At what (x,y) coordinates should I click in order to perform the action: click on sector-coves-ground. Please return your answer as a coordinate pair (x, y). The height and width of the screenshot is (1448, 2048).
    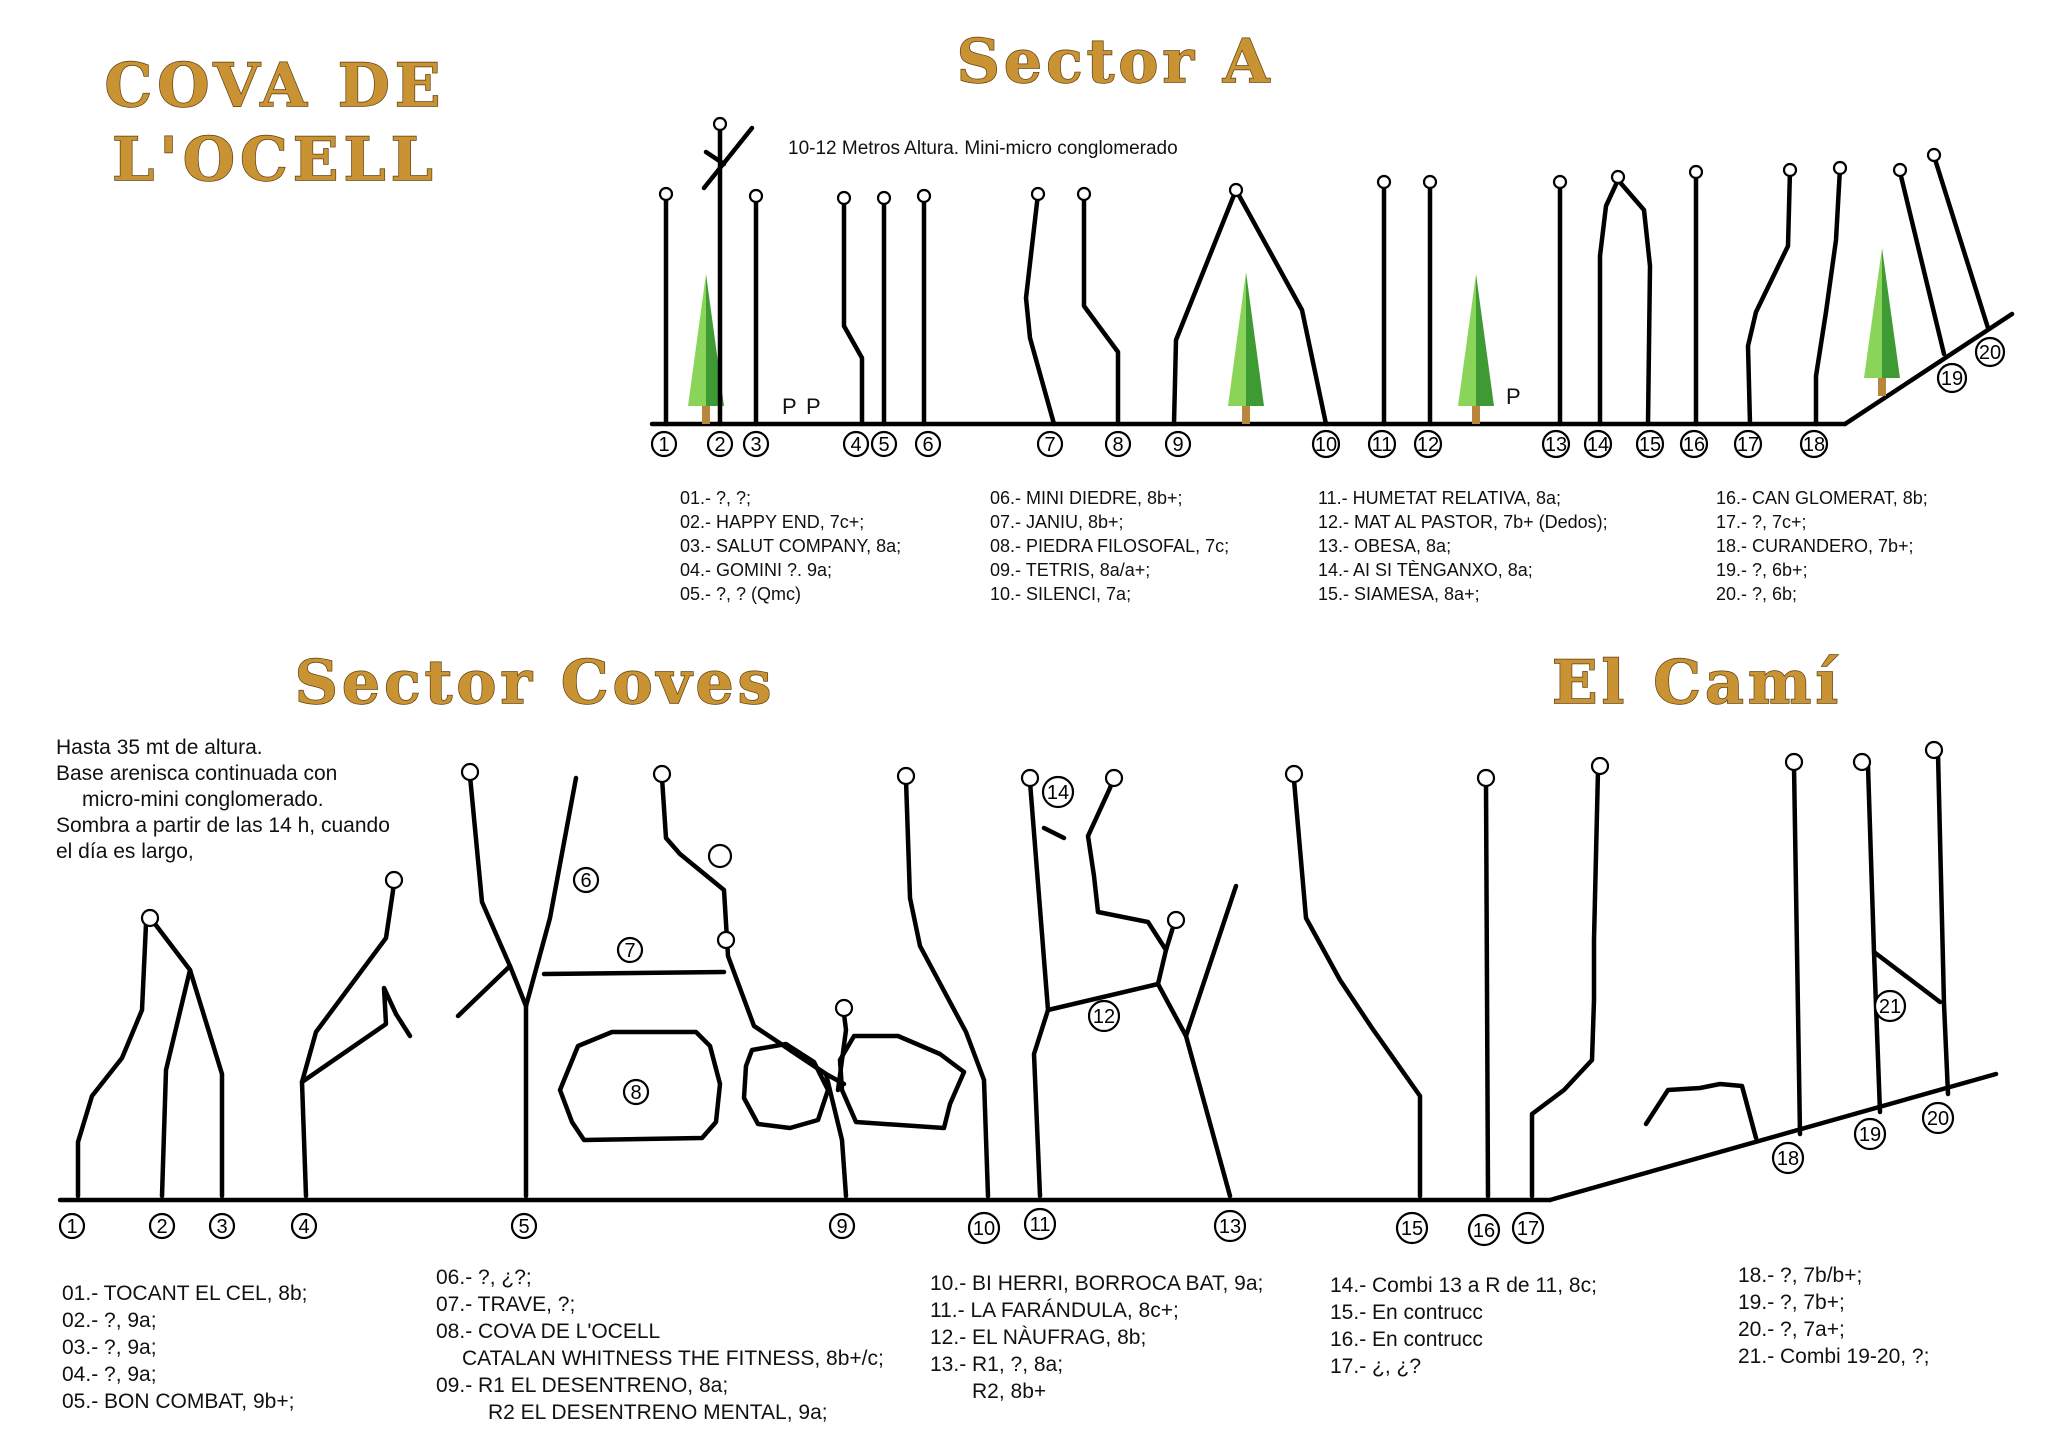
    Looking at the image, I should click on (1028, 1137).